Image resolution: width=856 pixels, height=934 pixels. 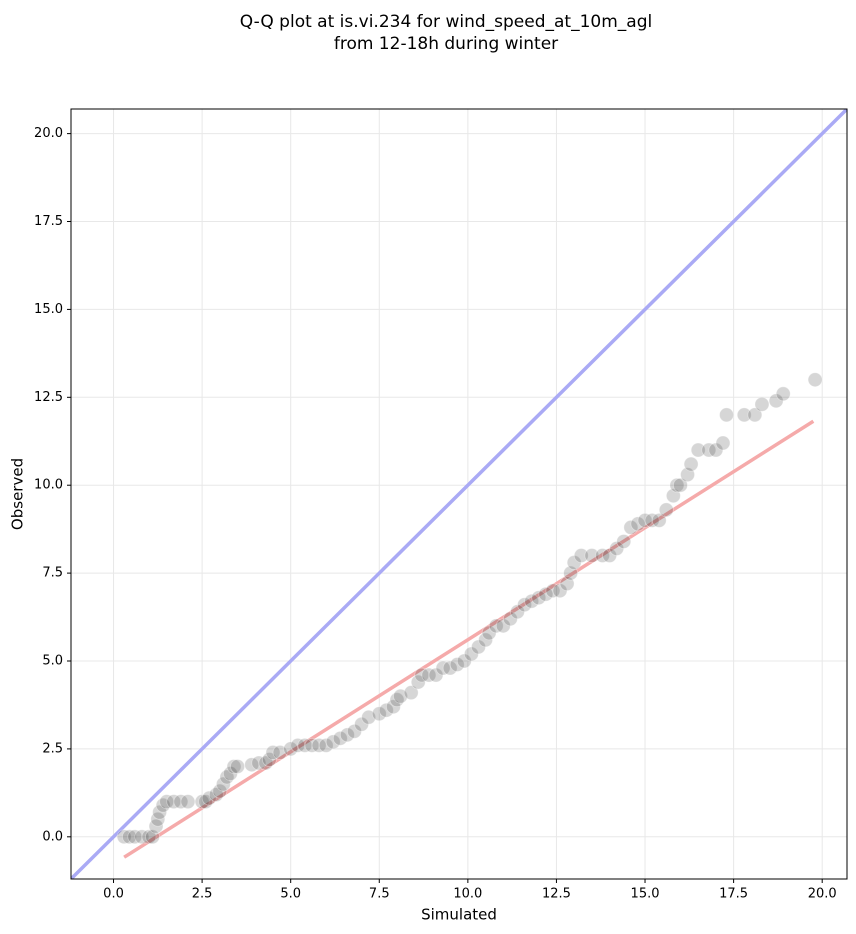 What do you see at coordinates (556, 894) in the screenshot?
I see `x-tick-label: 12.5` at bounding box center [556, 894].